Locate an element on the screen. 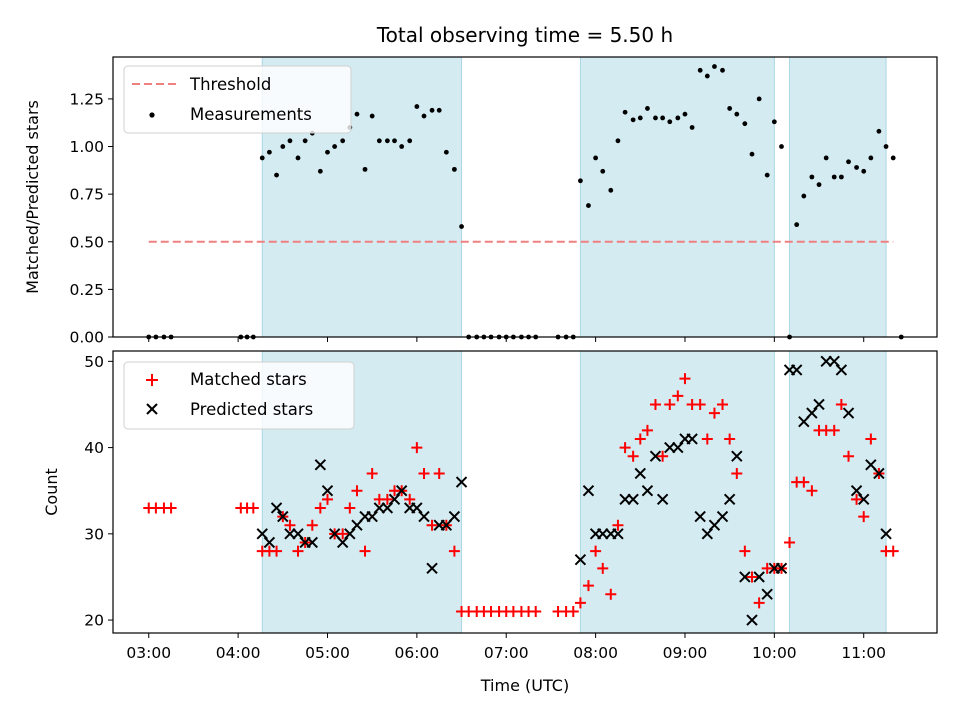 This screenshot has height=724, width=960. x-axis-label: Time (UTC) is located at coordinates (524, 685).